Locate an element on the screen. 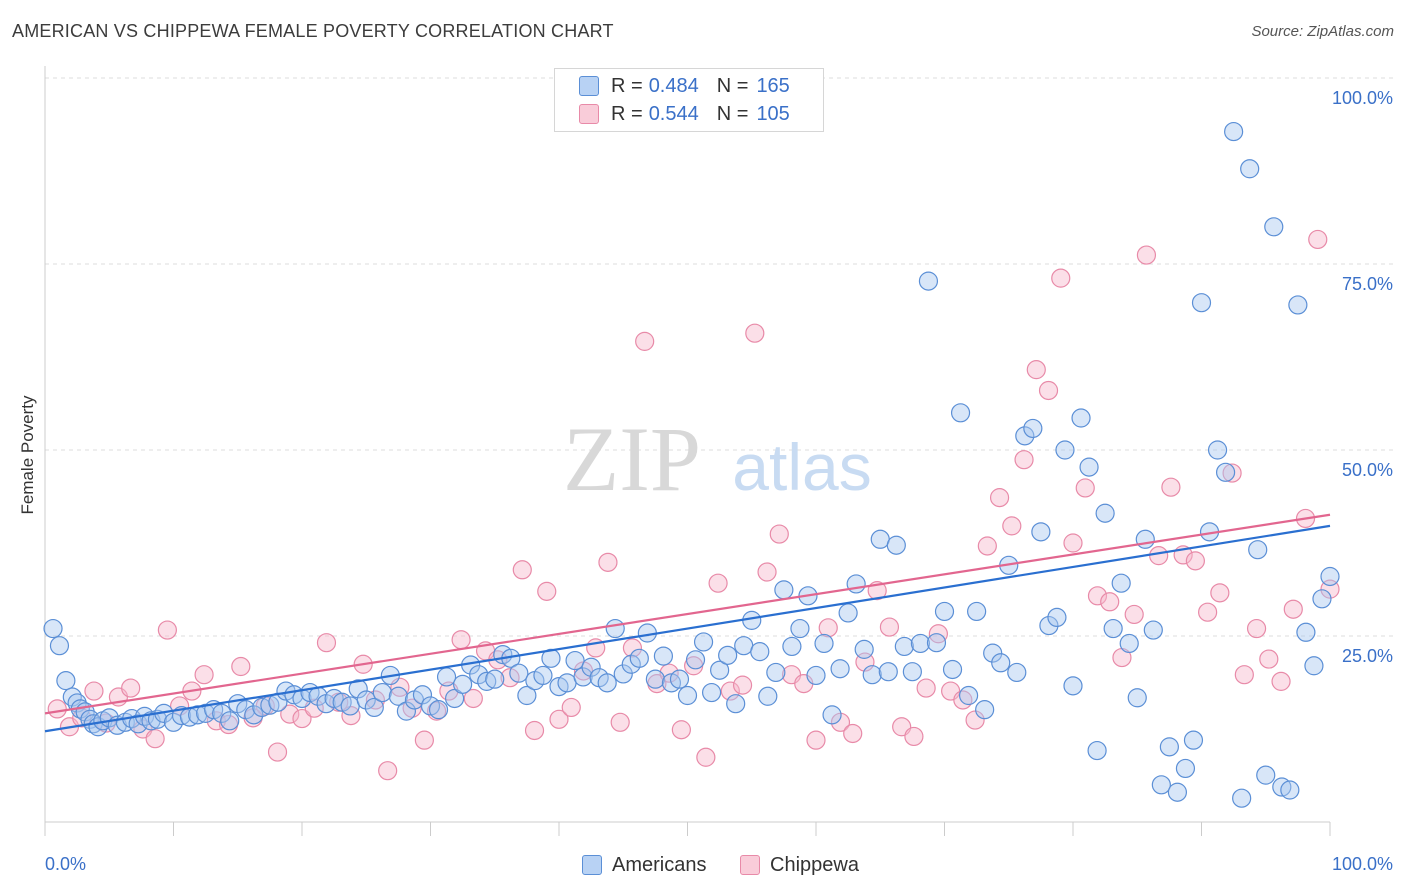  chippewa-legend-label: Chippewa is located at coordinates (814, 864).